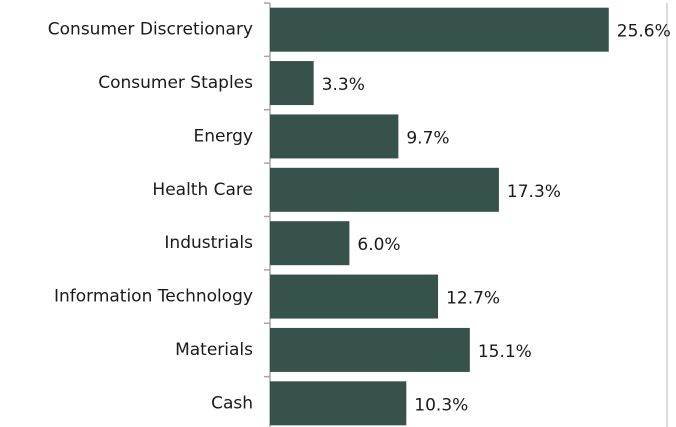  Describe the element at coordinates (214, 350) in the screenshot. I see `category-label: Materials` at that location.